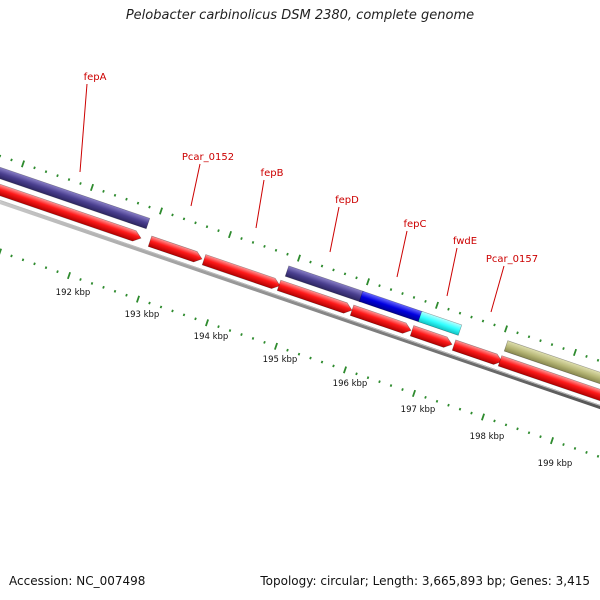 The width and height of the screenshot is (600, 600). What do you see at coordinates (418, 410) in the screenshot?
I see `kbp-tick-label: 197 kbp` at bounding box center [418, 410].